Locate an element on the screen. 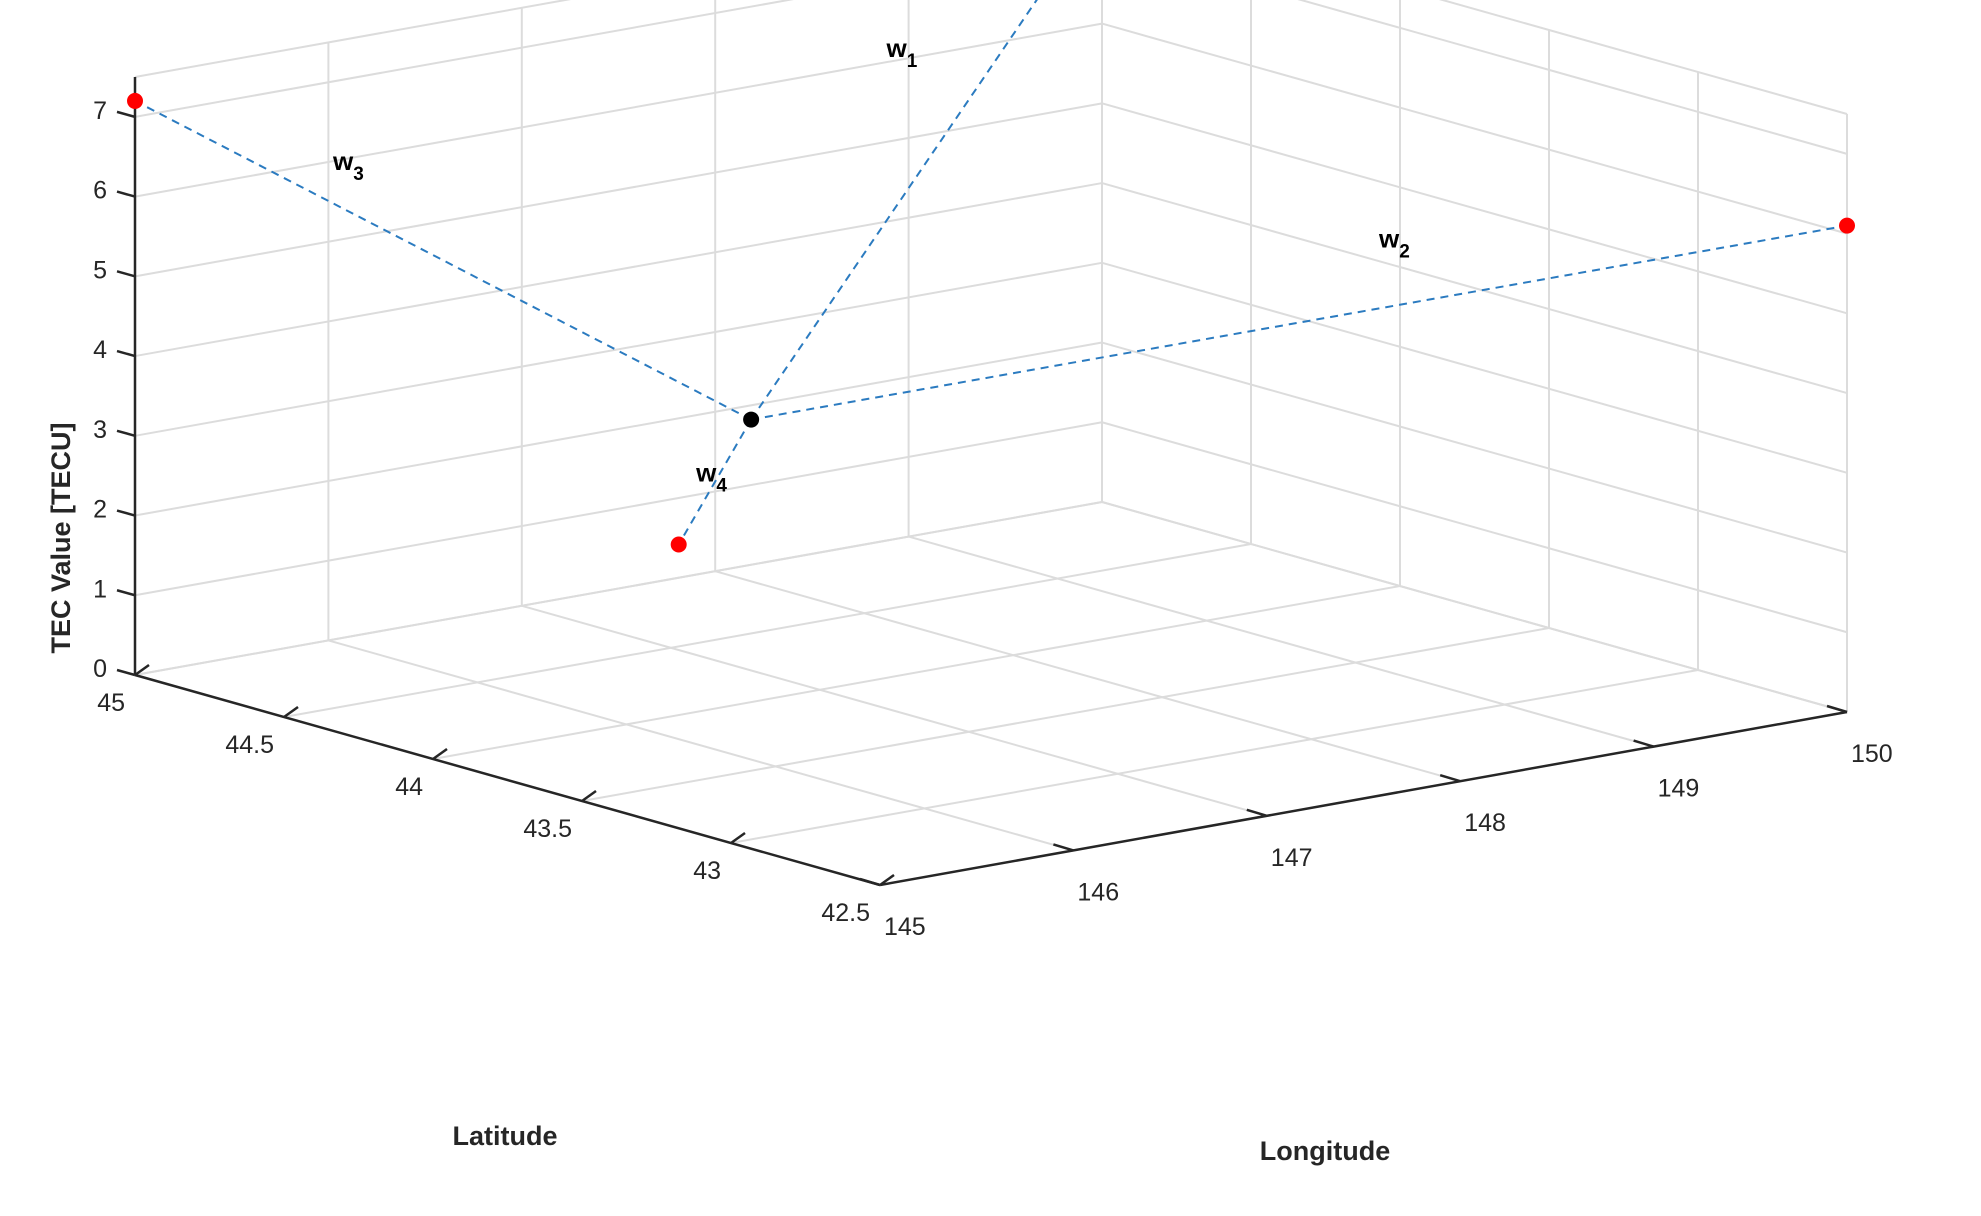  y-tick-label: 42.5 is located at coordinates (845, 913).